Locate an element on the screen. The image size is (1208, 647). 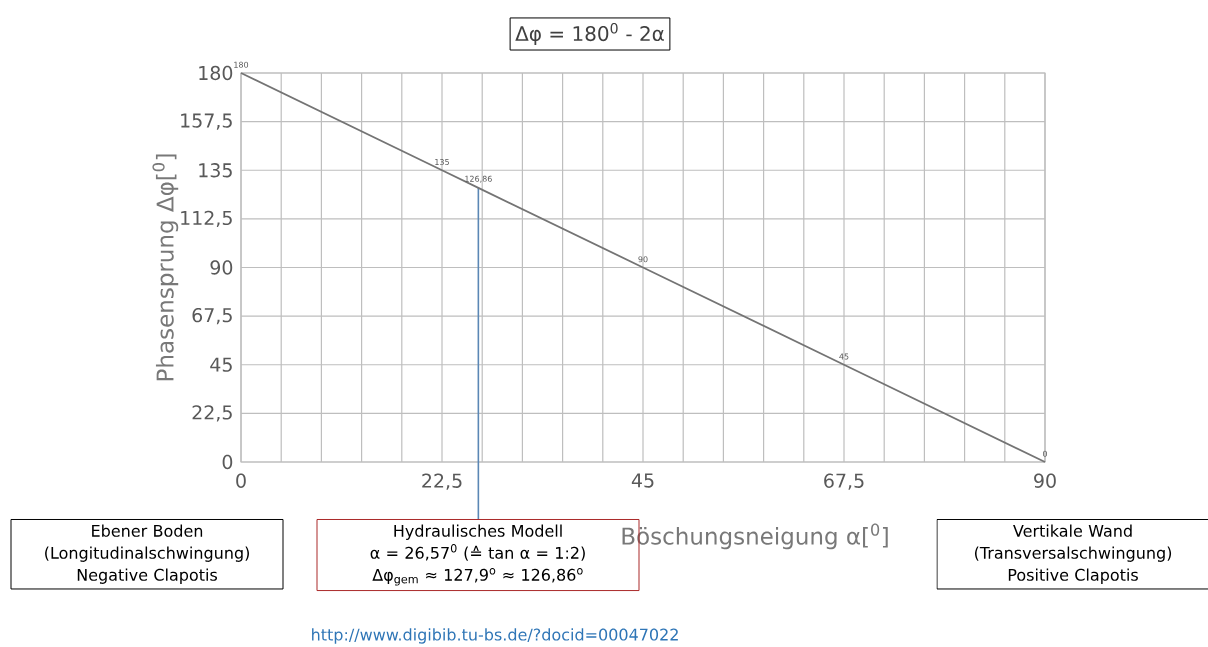
y-tick-label: 90 is located at coordinates (221, 267).